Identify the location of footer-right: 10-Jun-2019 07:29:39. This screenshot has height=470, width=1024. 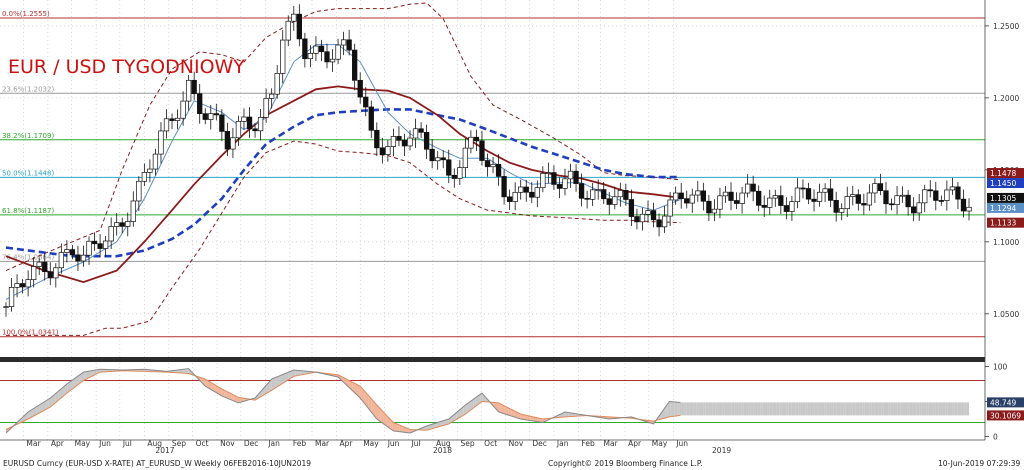
(979, 463).